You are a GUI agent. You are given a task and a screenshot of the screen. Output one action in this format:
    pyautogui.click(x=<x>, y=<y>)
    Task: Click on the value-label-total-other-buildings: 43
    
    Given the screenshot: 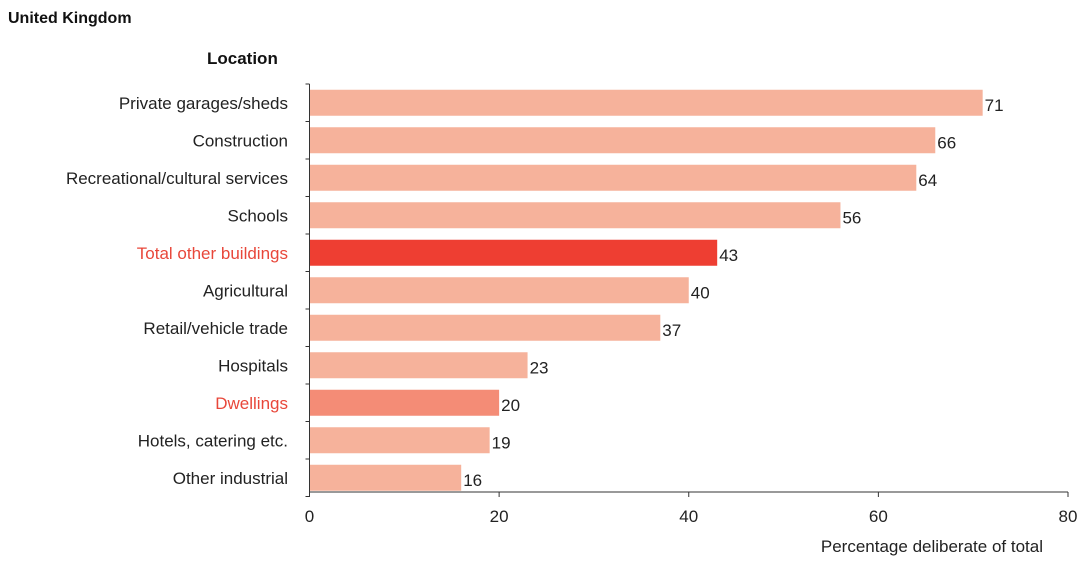 What is the action you would take?
    pyautogui.click(x=728, y=255)
    